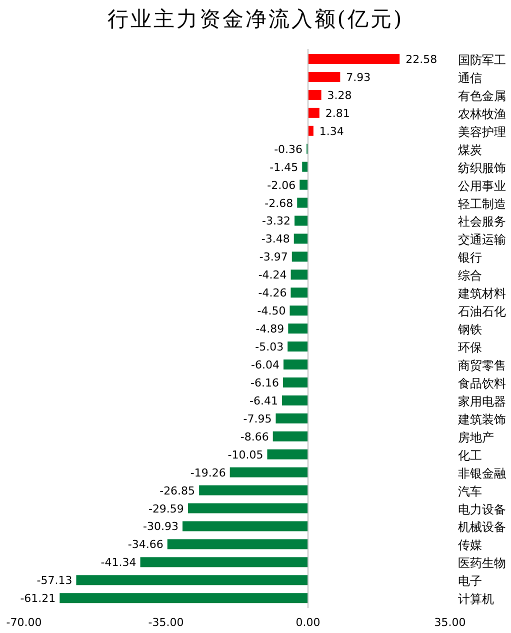  I want to click on data-label: -8.66, so click(254, 437).